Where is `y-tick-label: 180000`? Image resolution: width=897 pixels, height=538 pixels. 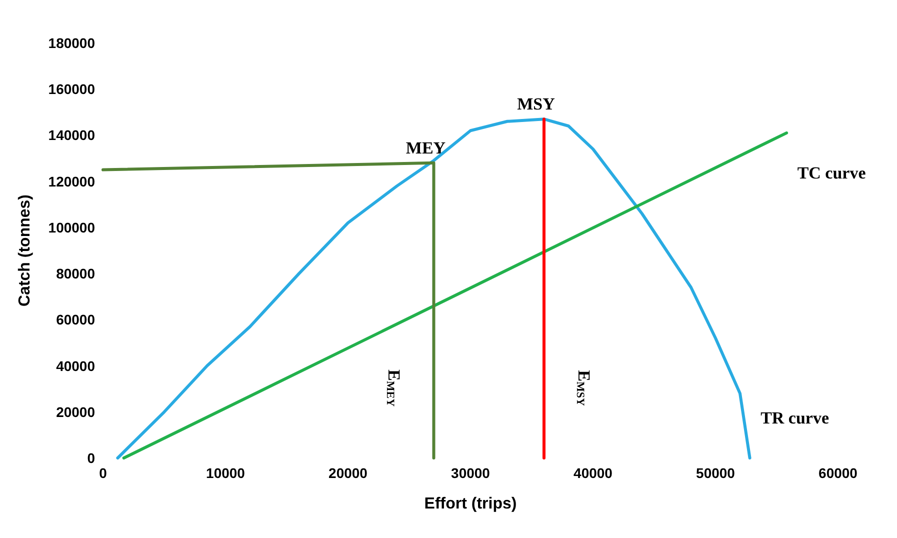
y-tick-label: 180000 is located at coordinates (72, 43).